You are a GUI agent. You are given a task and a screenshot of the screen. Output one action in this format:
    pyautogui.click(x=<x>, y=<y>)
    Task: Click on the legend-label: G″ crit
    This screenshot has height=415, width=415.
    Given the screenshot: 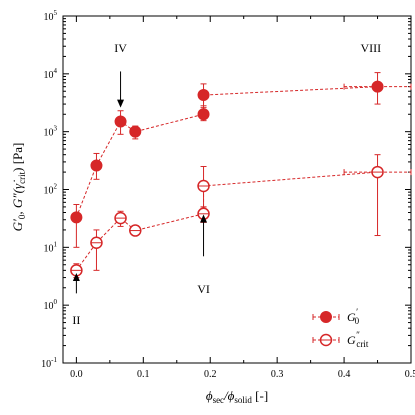 What is the action you would take?
    pyautogui.click(x=358, y=339)
    